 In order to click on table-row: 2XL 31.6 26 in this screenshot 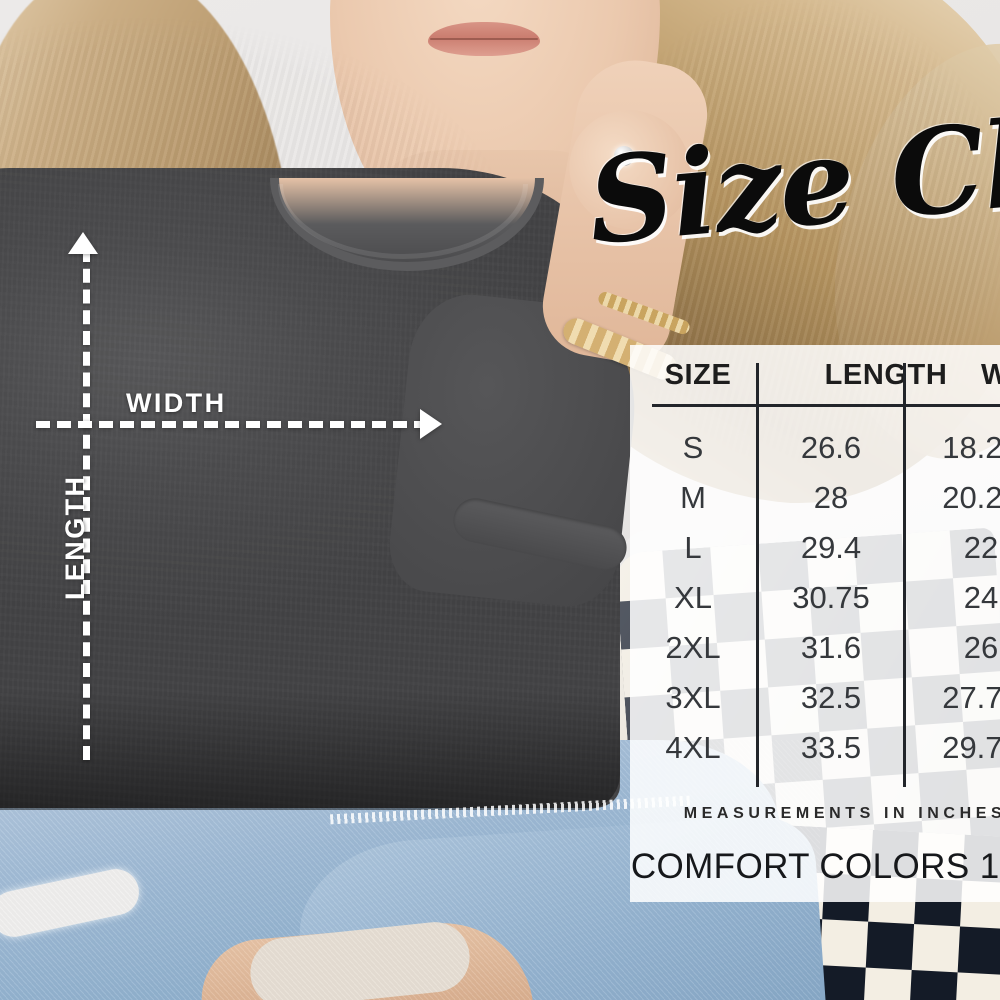, I will do `click(815, 648)`.